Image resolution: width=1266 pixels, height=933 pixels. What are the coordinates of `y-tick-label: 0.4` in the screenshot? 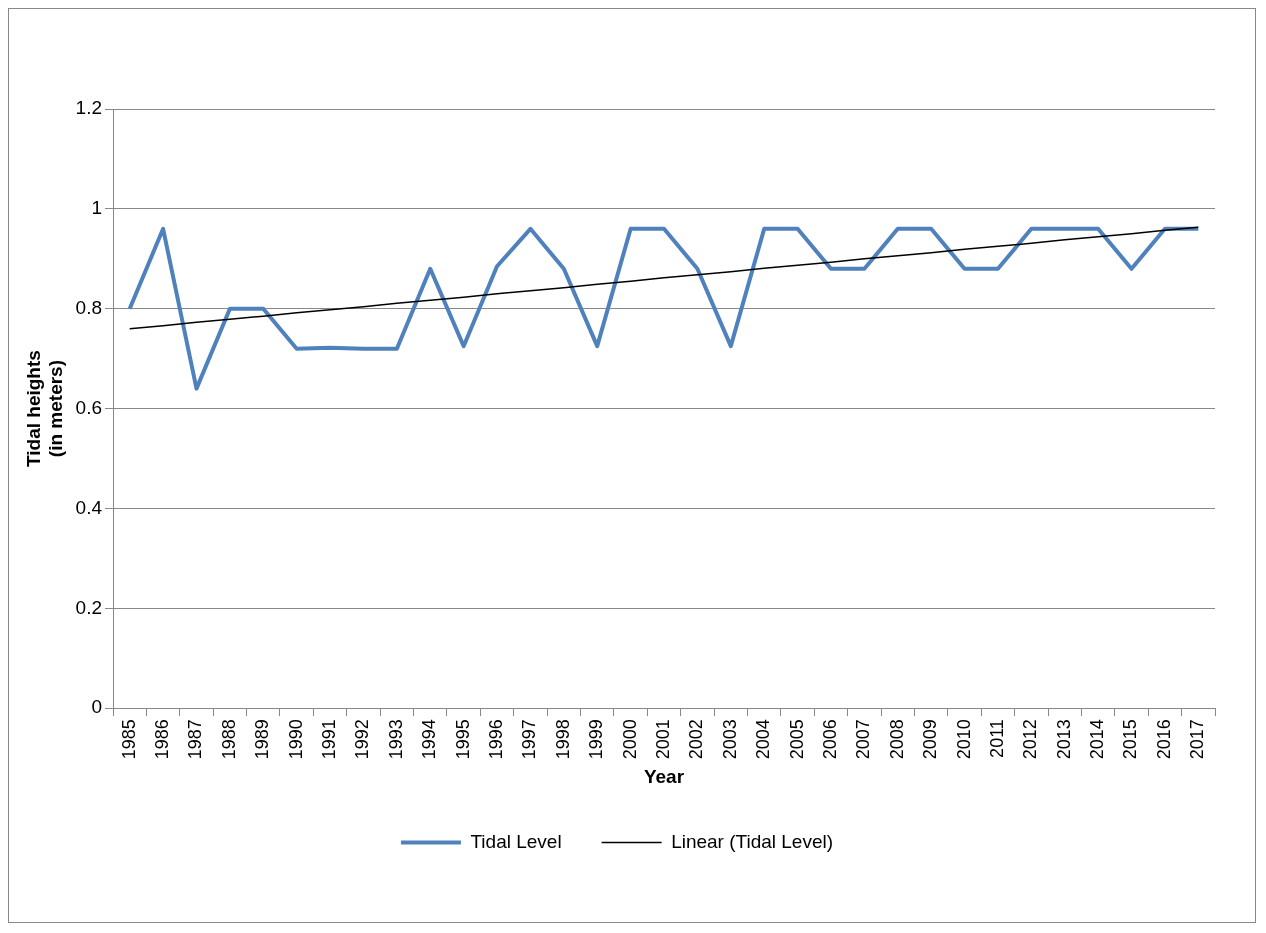 It's located at (89, 507).